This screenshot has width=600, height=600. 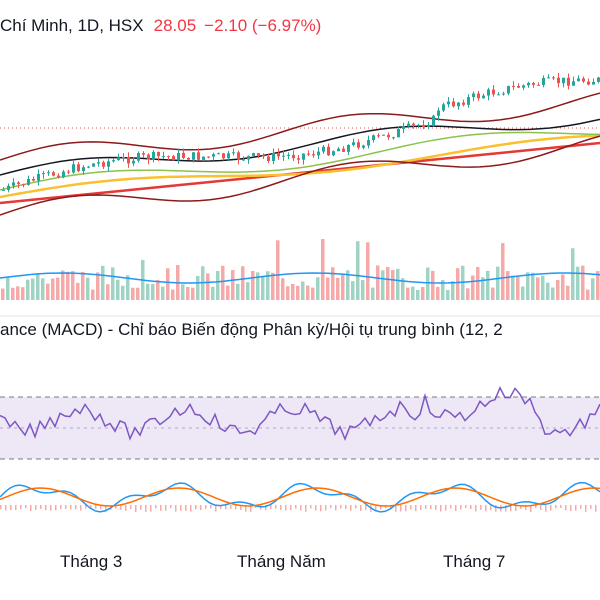 I want to click on rsi-band, so click(x=300, y=428).